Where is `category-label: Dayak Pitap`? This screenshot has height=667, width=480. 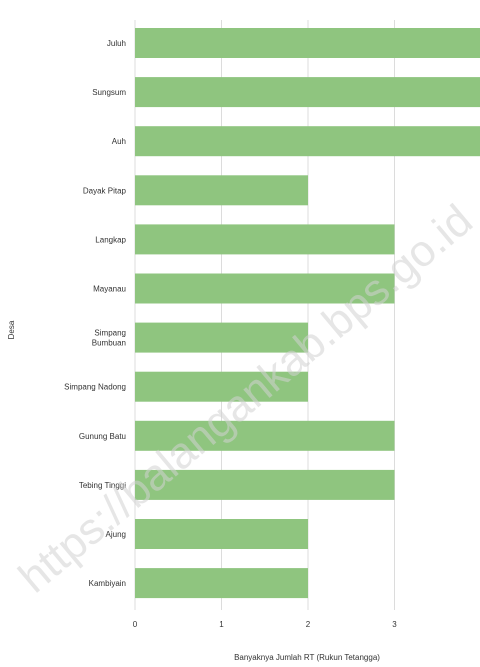 category-label: Dayak Pitap is located at coordinates (105, 190).